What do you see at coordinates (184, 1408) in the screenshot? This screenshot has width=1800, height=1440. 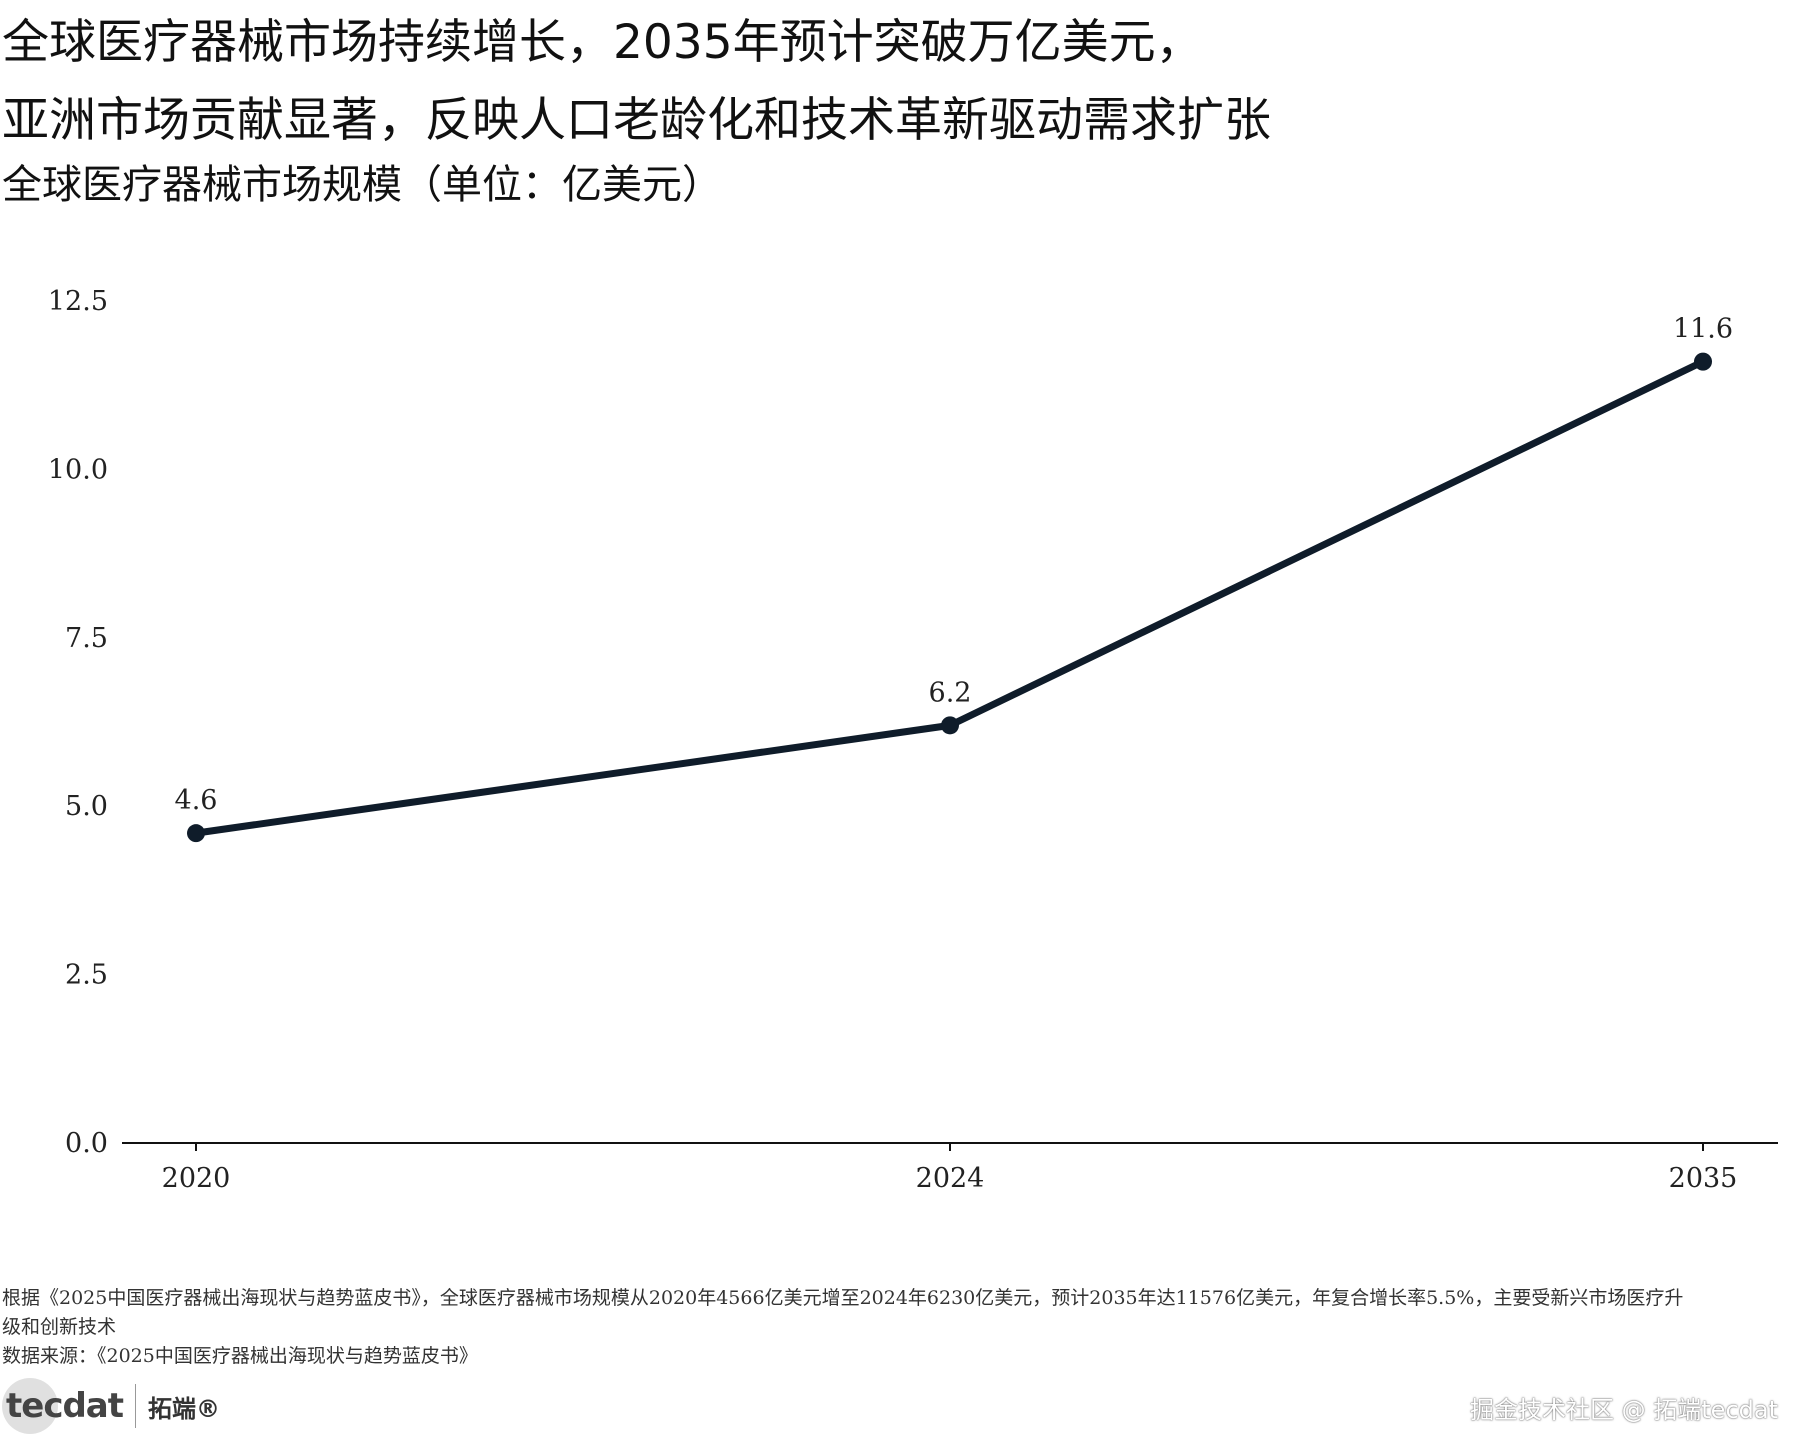 I see `logo-chinese-name: 拓端®` at bounding box center [184, 1408].